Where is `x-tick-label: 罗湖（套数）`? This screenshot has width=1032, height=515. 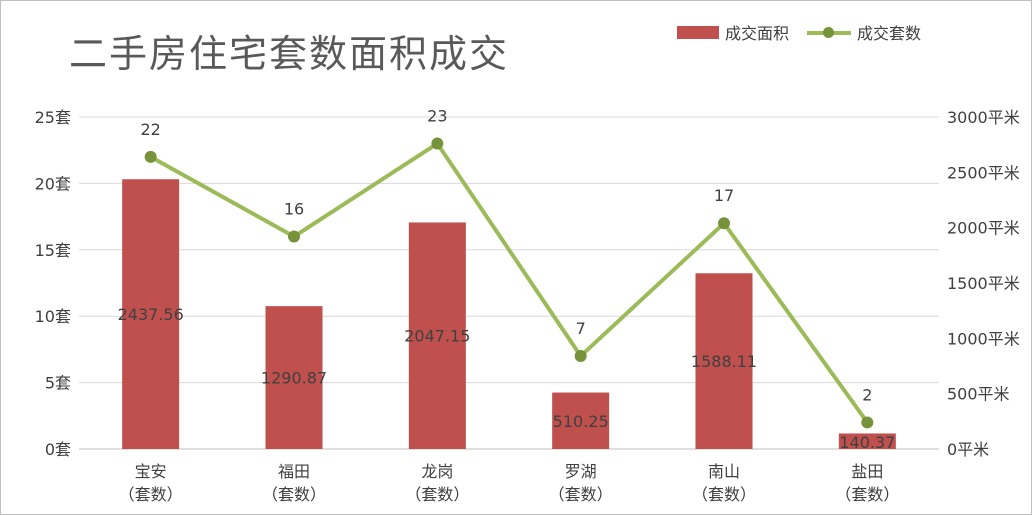
x-tick-label: 罗湖（套数） is located at coordinates (581, 483).